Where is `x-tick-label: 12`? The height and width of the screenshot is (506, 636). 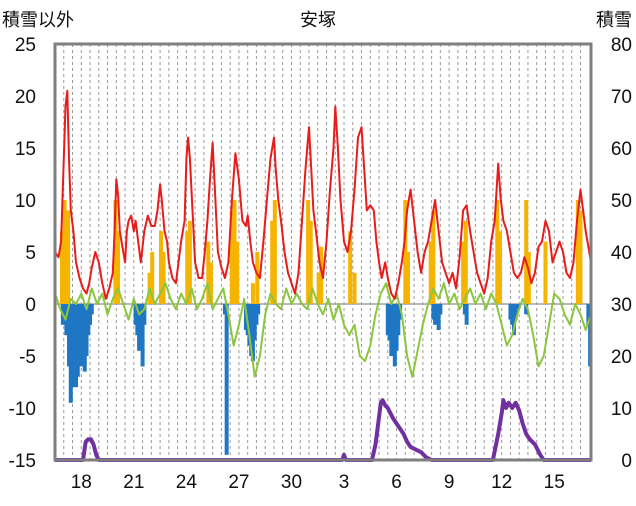 x-tick-label: 12 is located at coordinates (501, 482).